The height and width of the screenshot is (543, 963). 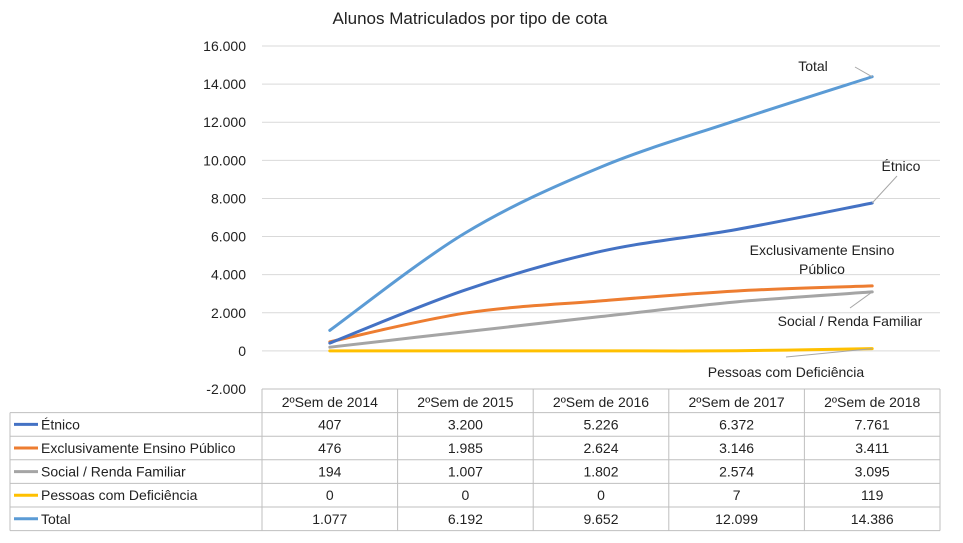 I want to click on y-tick-label: 4.000, so click(x=228, y=275).